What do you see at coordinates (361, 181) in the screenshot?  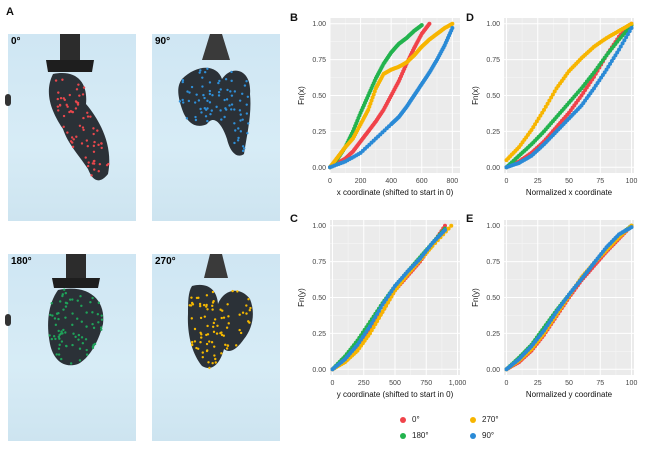 I see `x-tick-label: 200` at bounding box center [361, 181].